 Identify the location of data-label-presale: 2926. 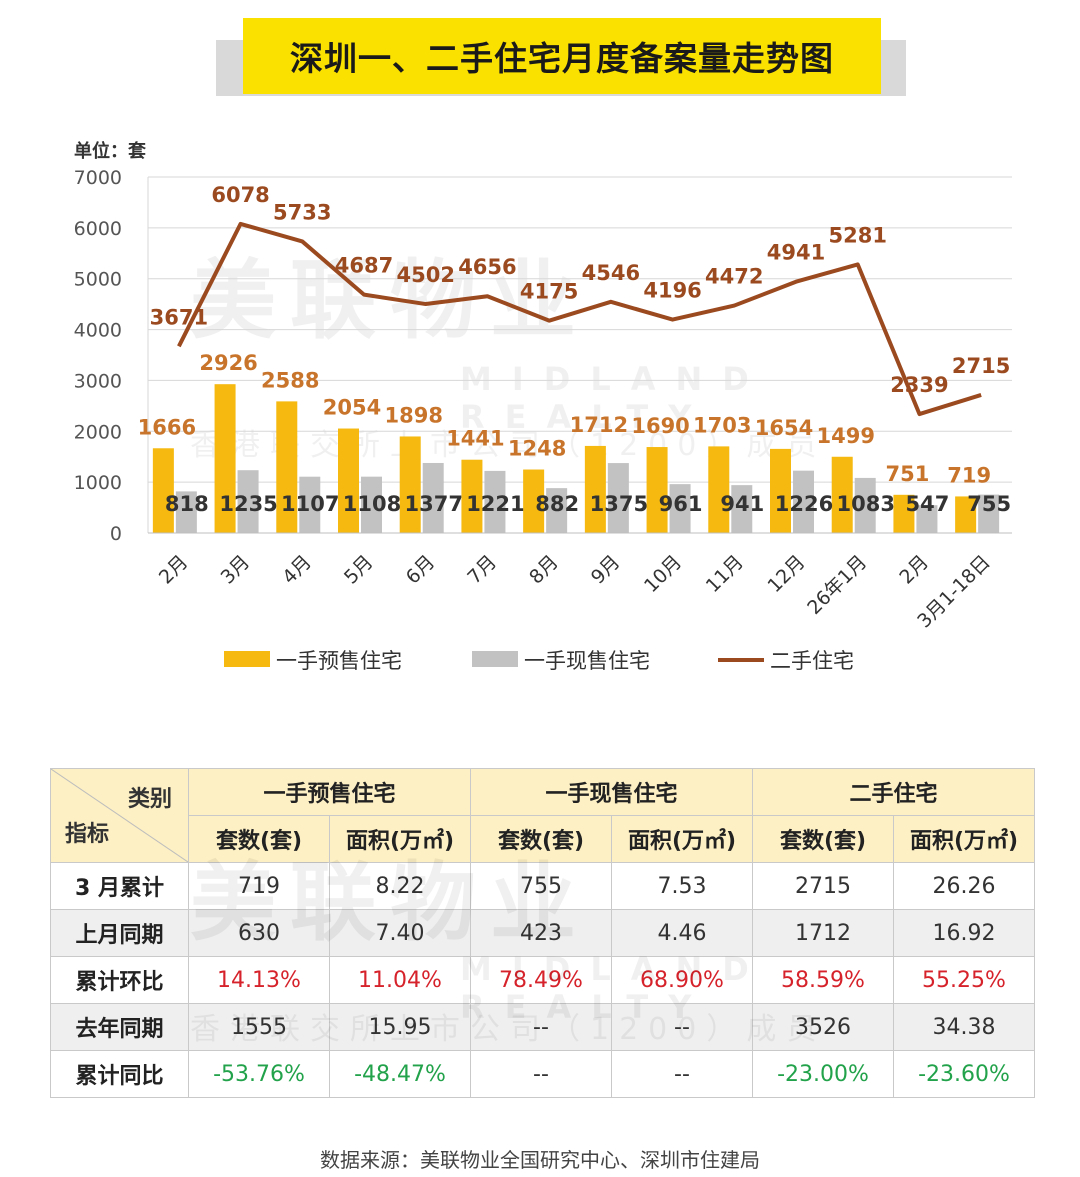
(228, 363).